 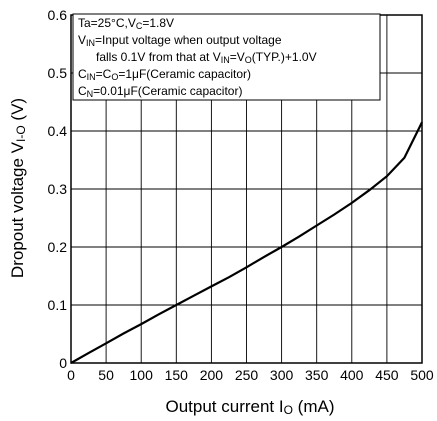 What do you see at coordinates (160, 91) in the screenshot?
I see `annotation-line-5: CN=0.01μF(Ceramic capacitor)` at bounding box center [160, 91].